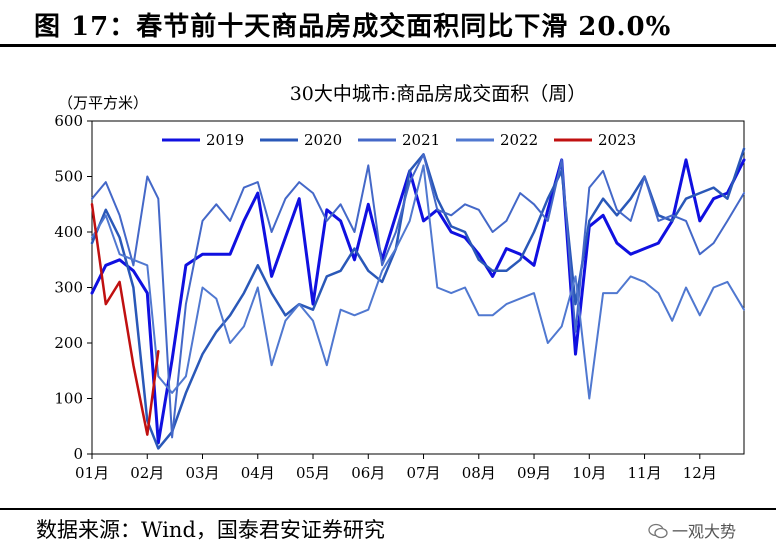 The height and width of the screenshot is (558, 776). What do you see at coordinates (92, 473) in the screenshot?
I see `x-tick-label: 01月` at bounding box center [92, 473].